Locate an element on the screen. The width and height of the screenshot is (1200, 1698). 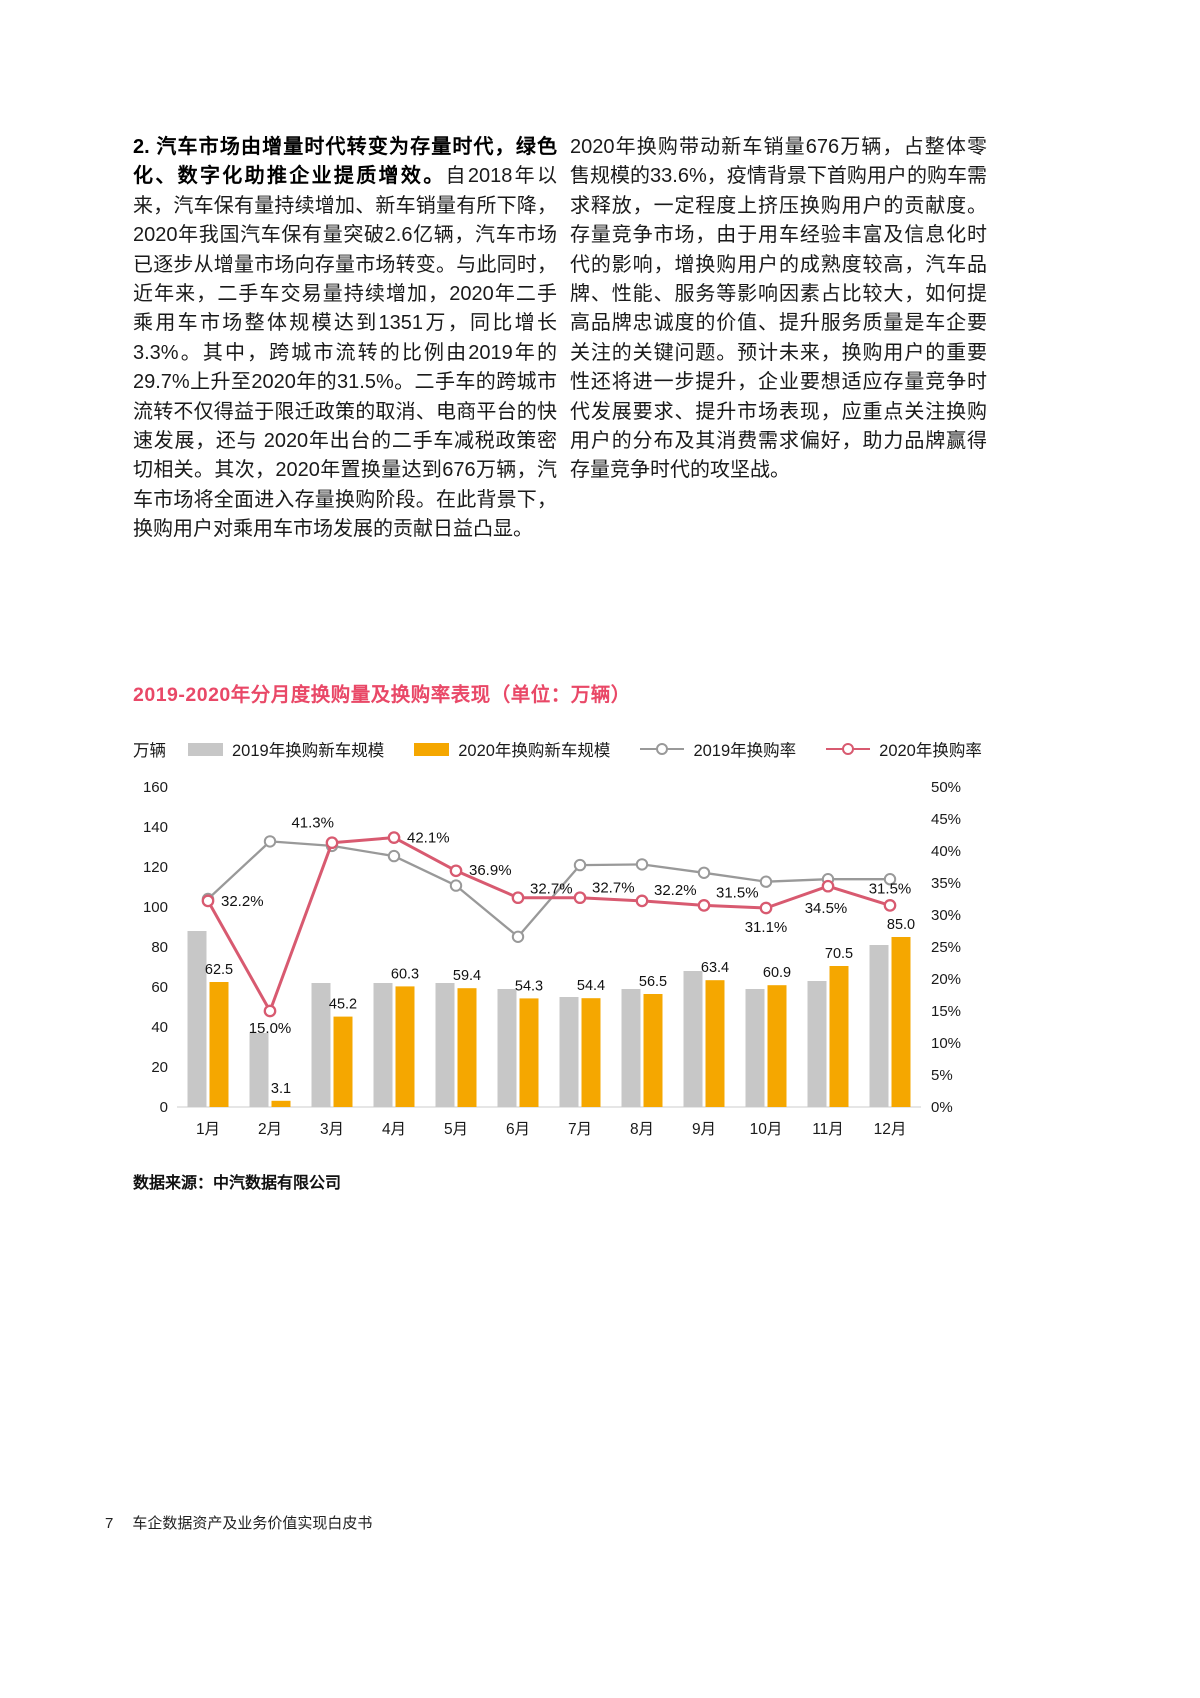
bars-2020 is located at coordinates (560, 1022).